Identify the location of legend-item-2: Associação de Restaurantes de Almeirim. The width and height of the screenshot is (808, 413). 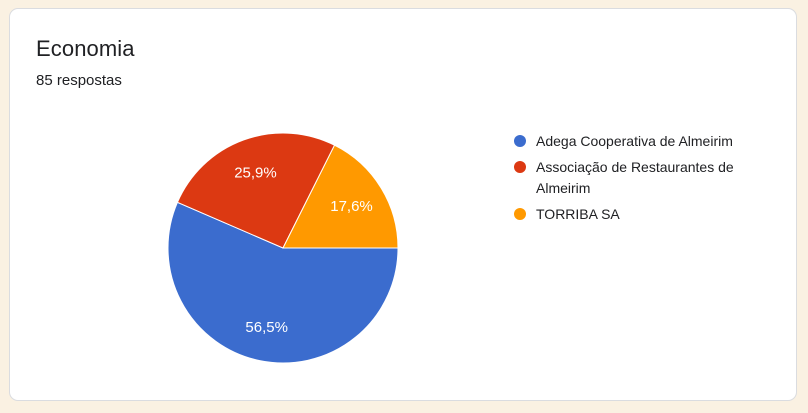
(631, 178).